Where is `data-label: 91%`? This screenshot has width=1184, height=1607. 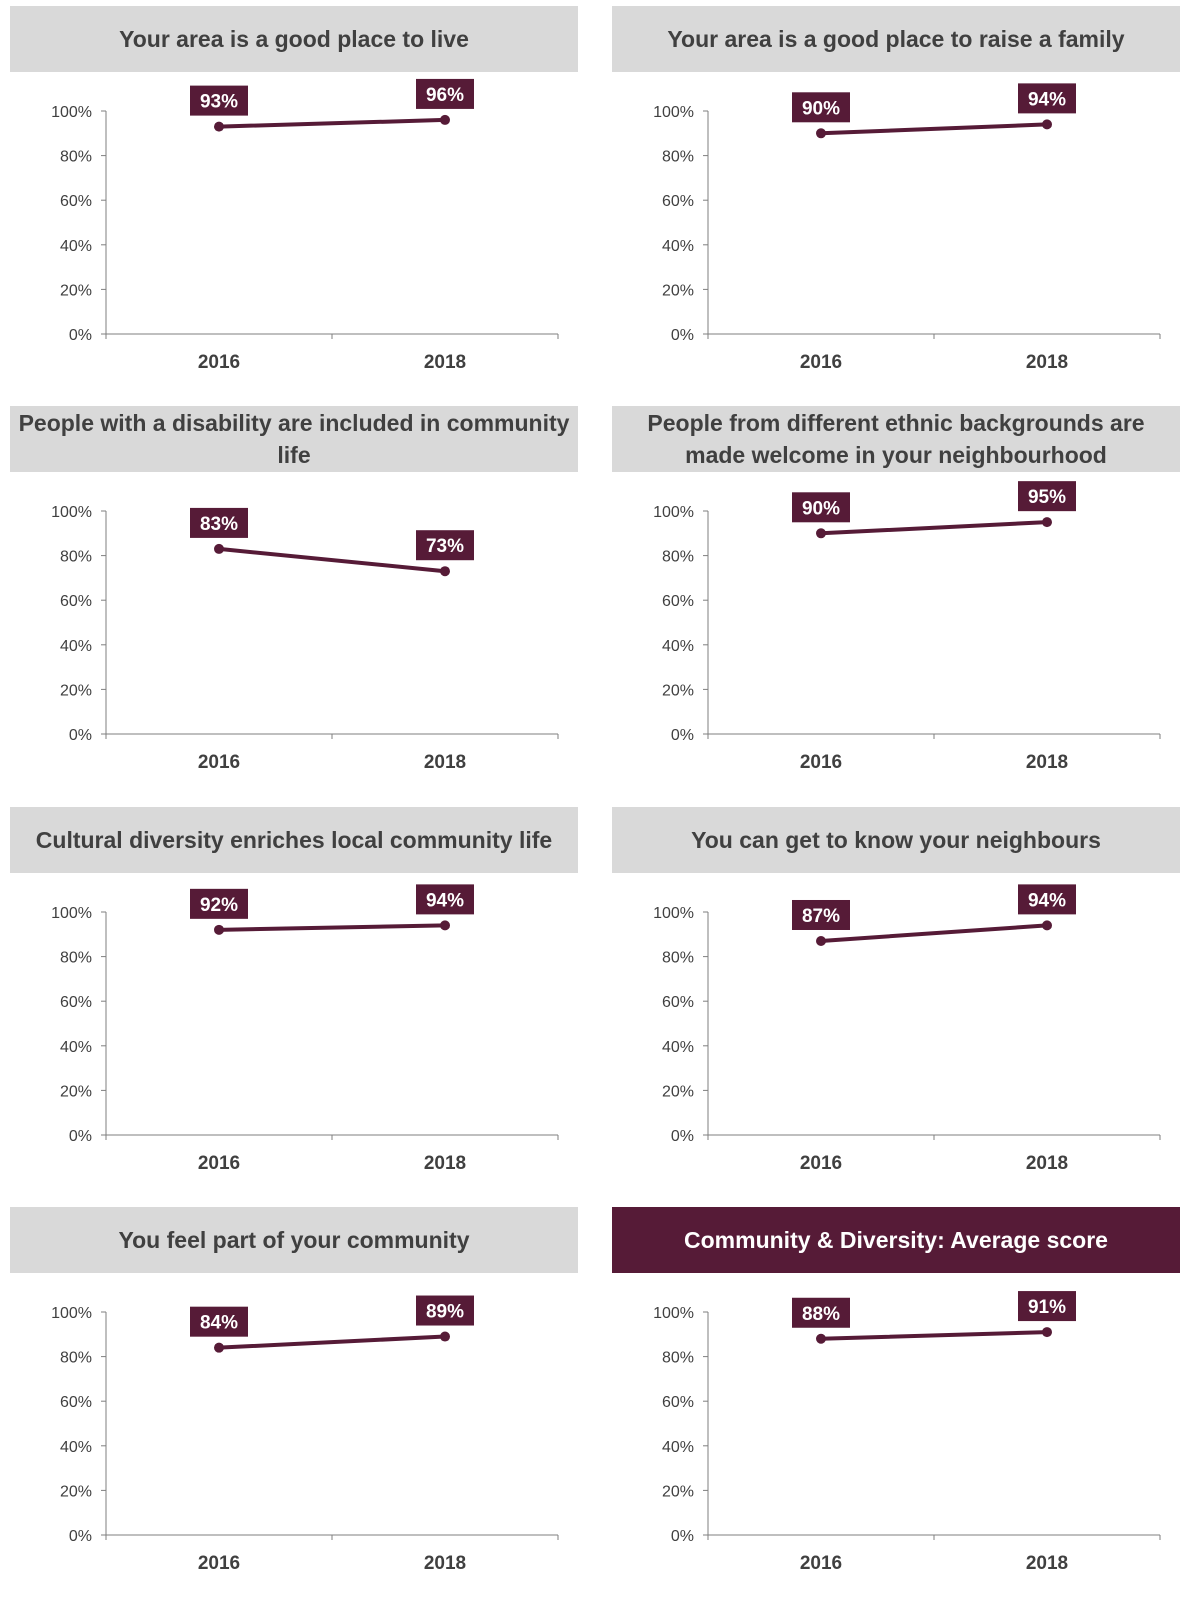
data-label: 91% is located at coordinates (1047, 1307).